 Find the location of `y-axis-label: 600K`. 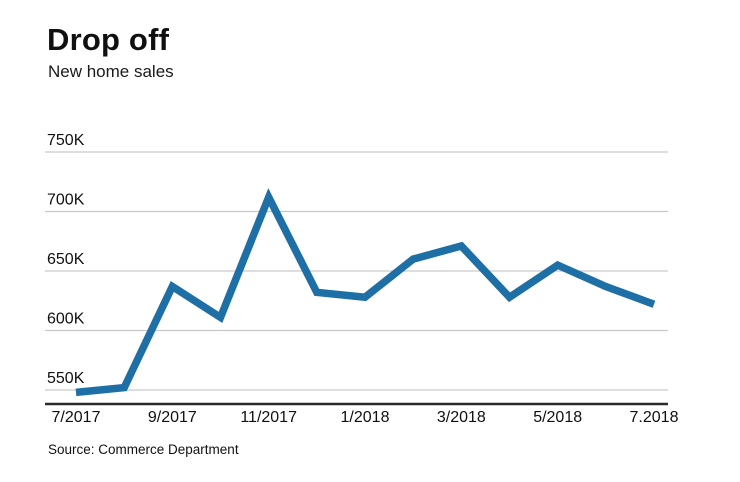

y-axis-label: 600K is located at coordinates (66, 319).